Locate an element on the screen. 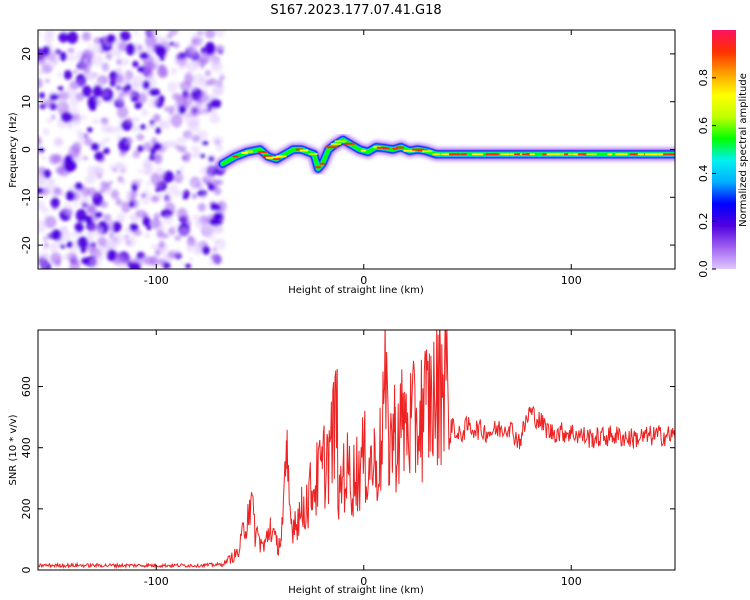  spectrogram-signal-trace is located at coordinates (444, 154).